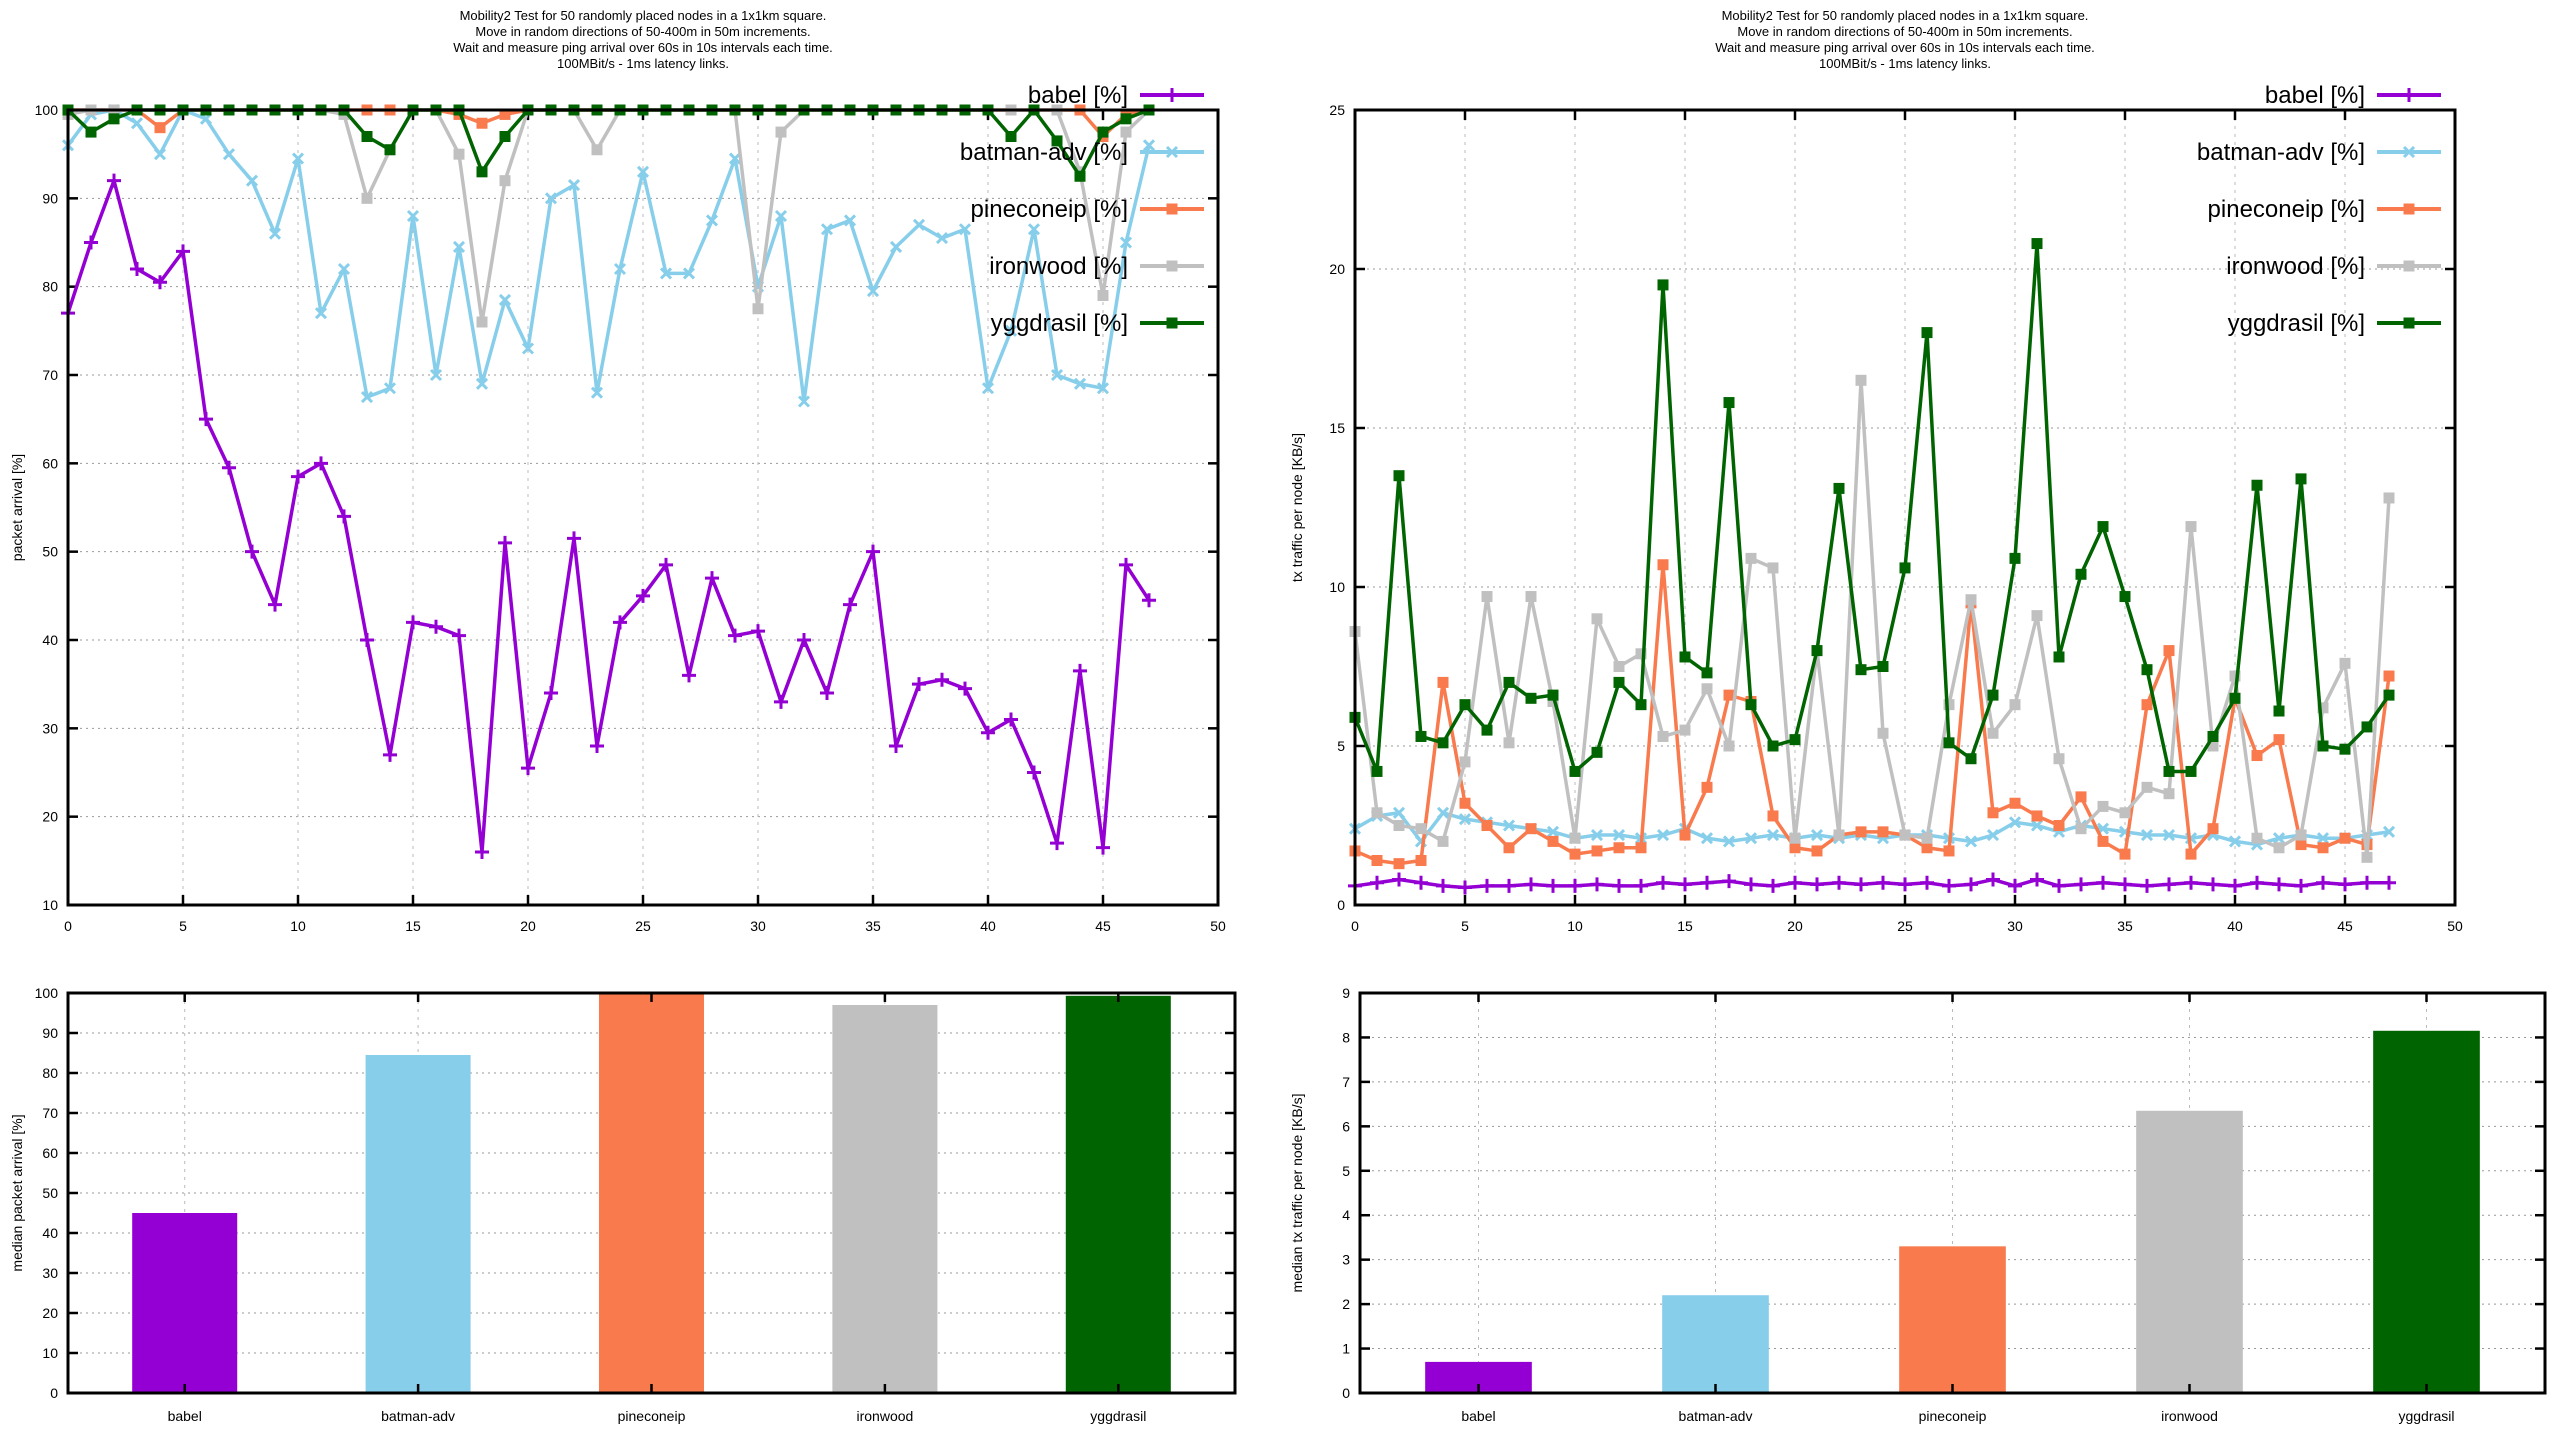  Describe the element at coordinates (1715, 1344) in the screenshot. I see `bar-batman-adv` at that location.